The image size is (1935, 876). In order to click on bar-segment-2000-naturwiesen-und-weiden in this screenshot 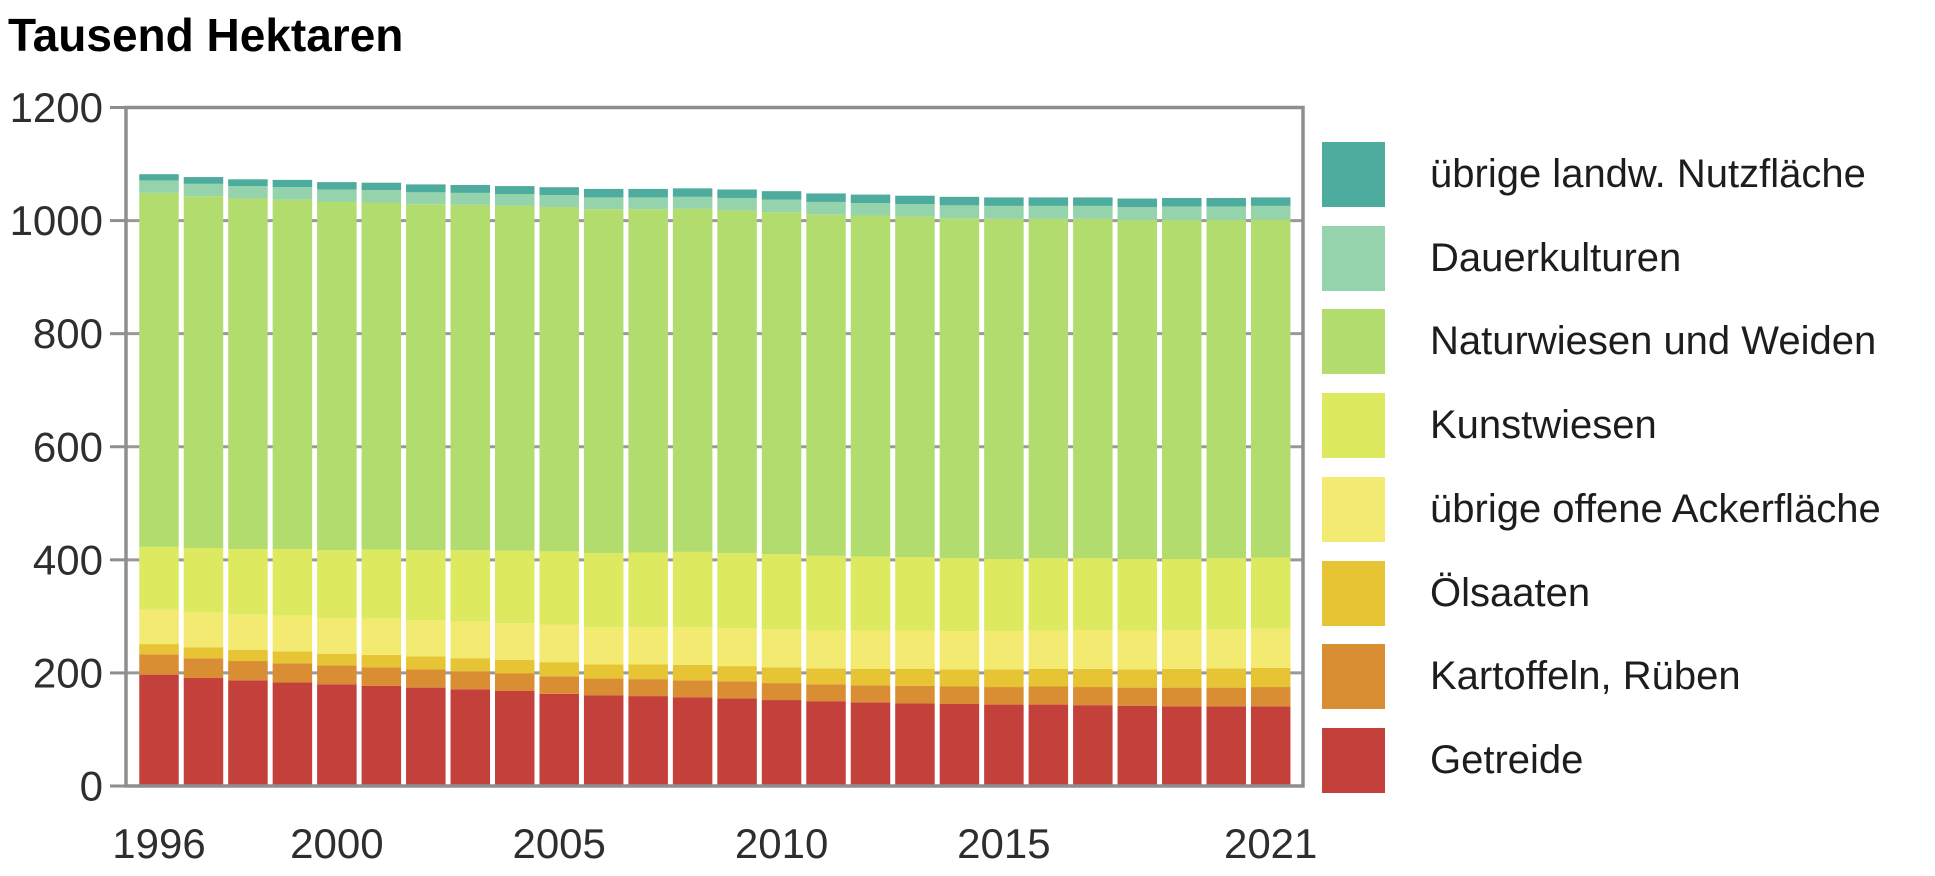, I will do `click(337, 376)`.